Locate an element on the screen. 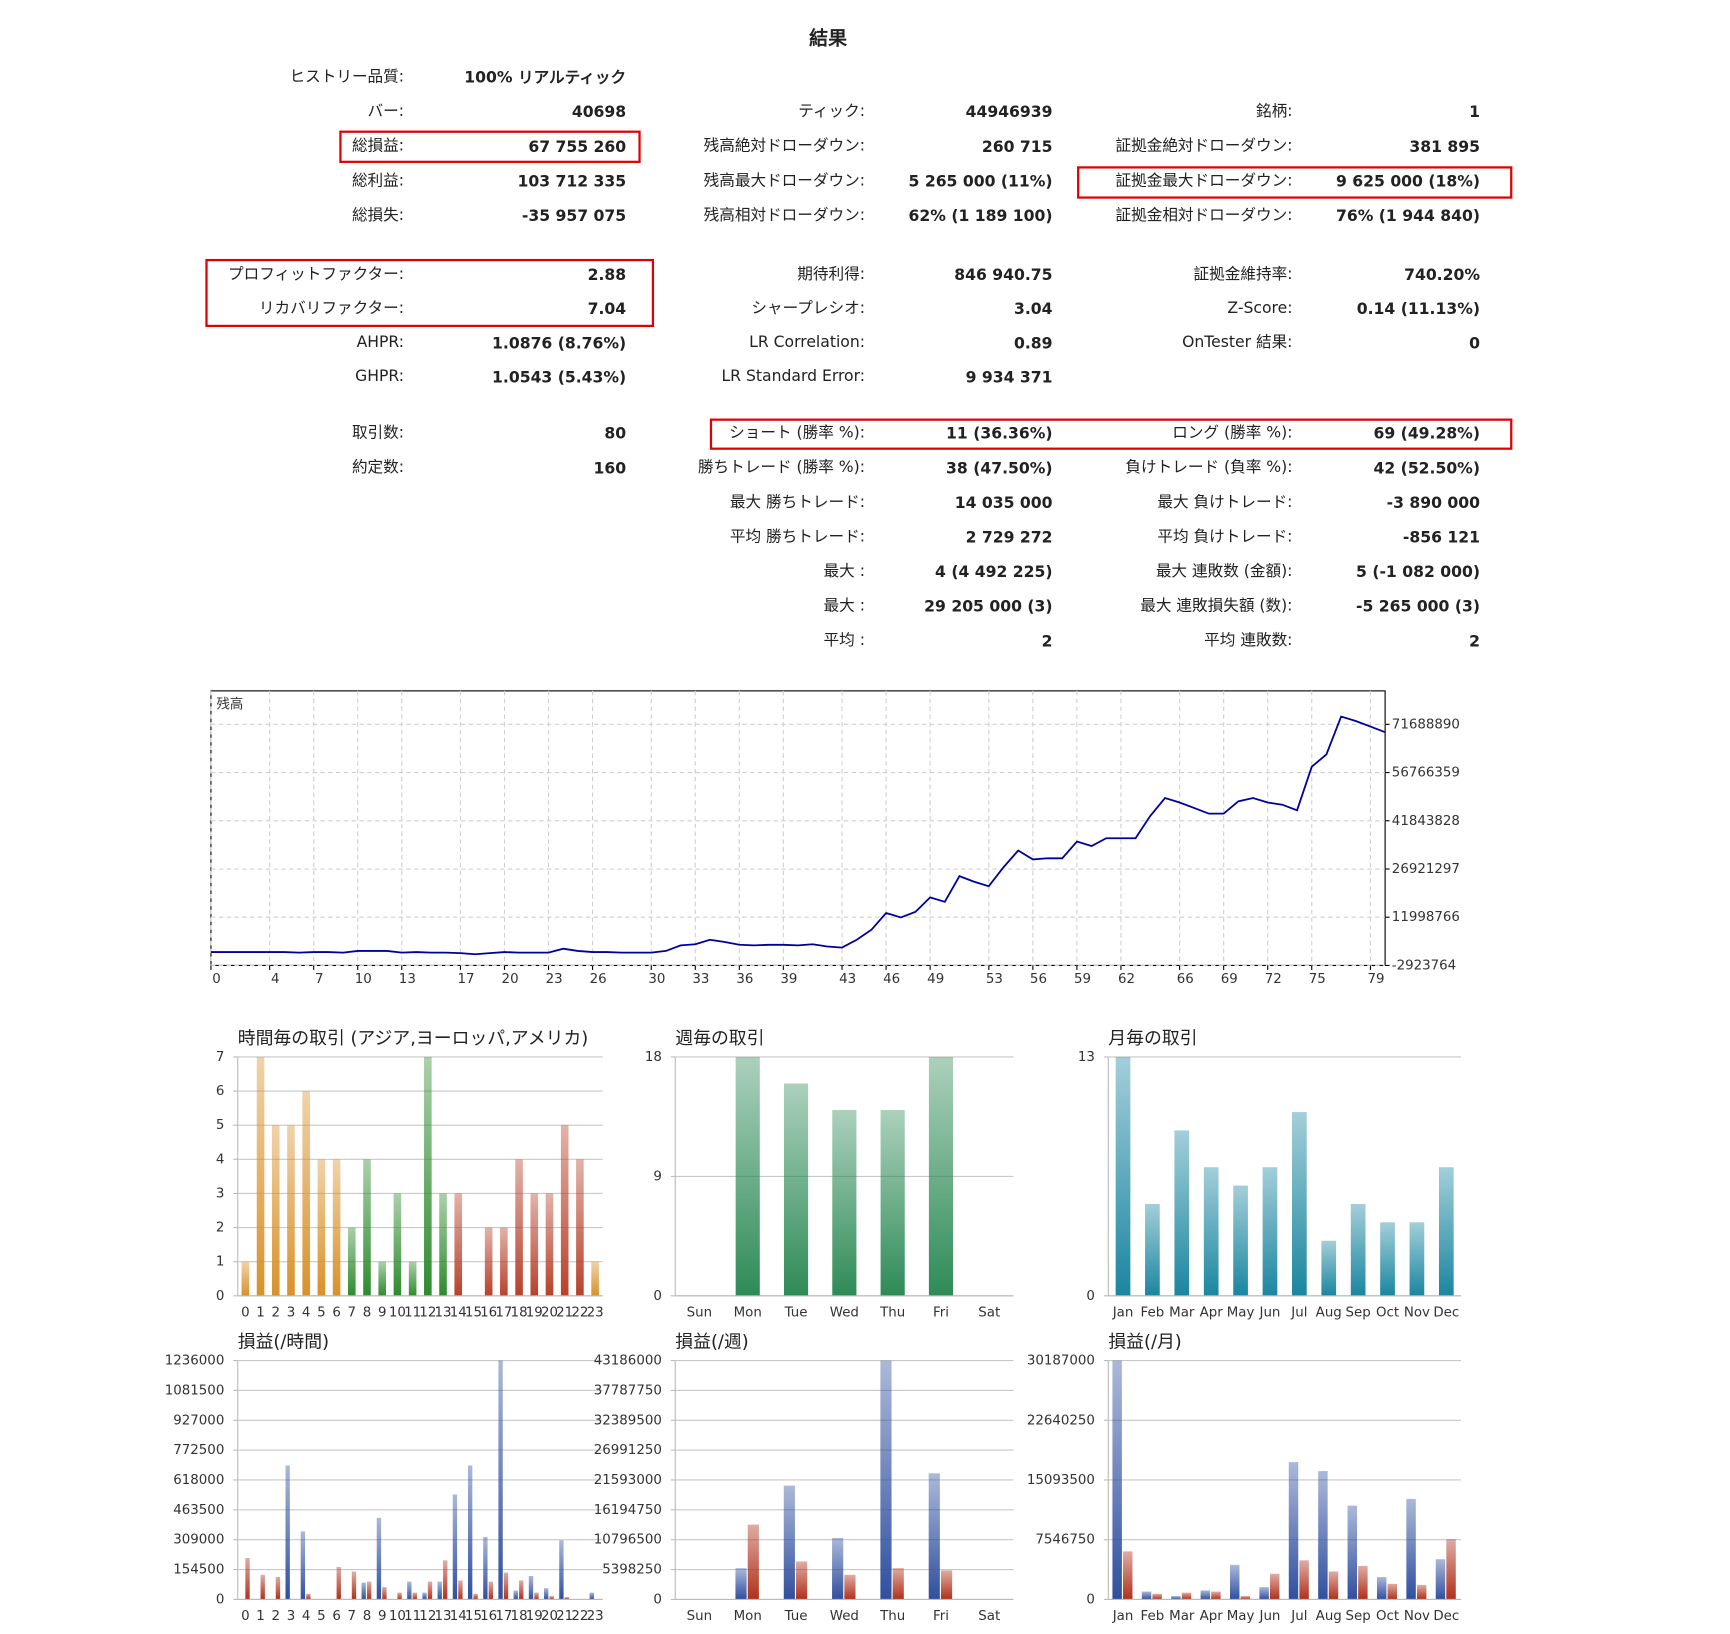  stat-label: ティック: is located at coordinates (831, 111).